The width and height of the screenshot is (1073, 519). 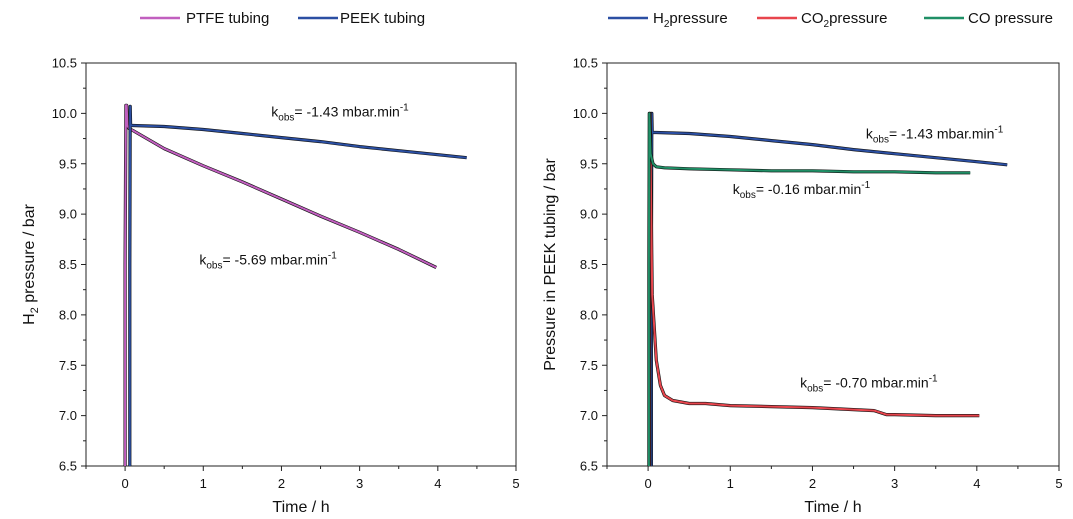 I want to click on rate-annotation-3: kobs= -0.70 mbar.min-1, so click(x=869, y=383).